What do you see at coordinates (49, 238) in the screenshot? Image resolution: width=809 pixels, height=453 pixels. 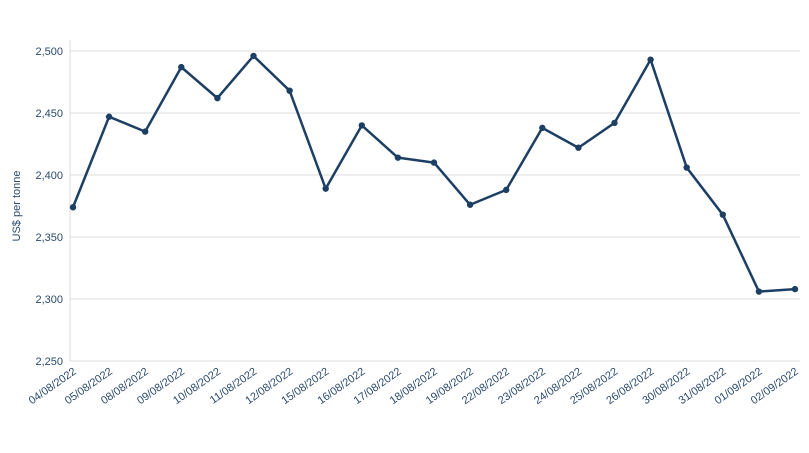 I see `y-tick-label: 2,350` at bounding box center [49, 238].